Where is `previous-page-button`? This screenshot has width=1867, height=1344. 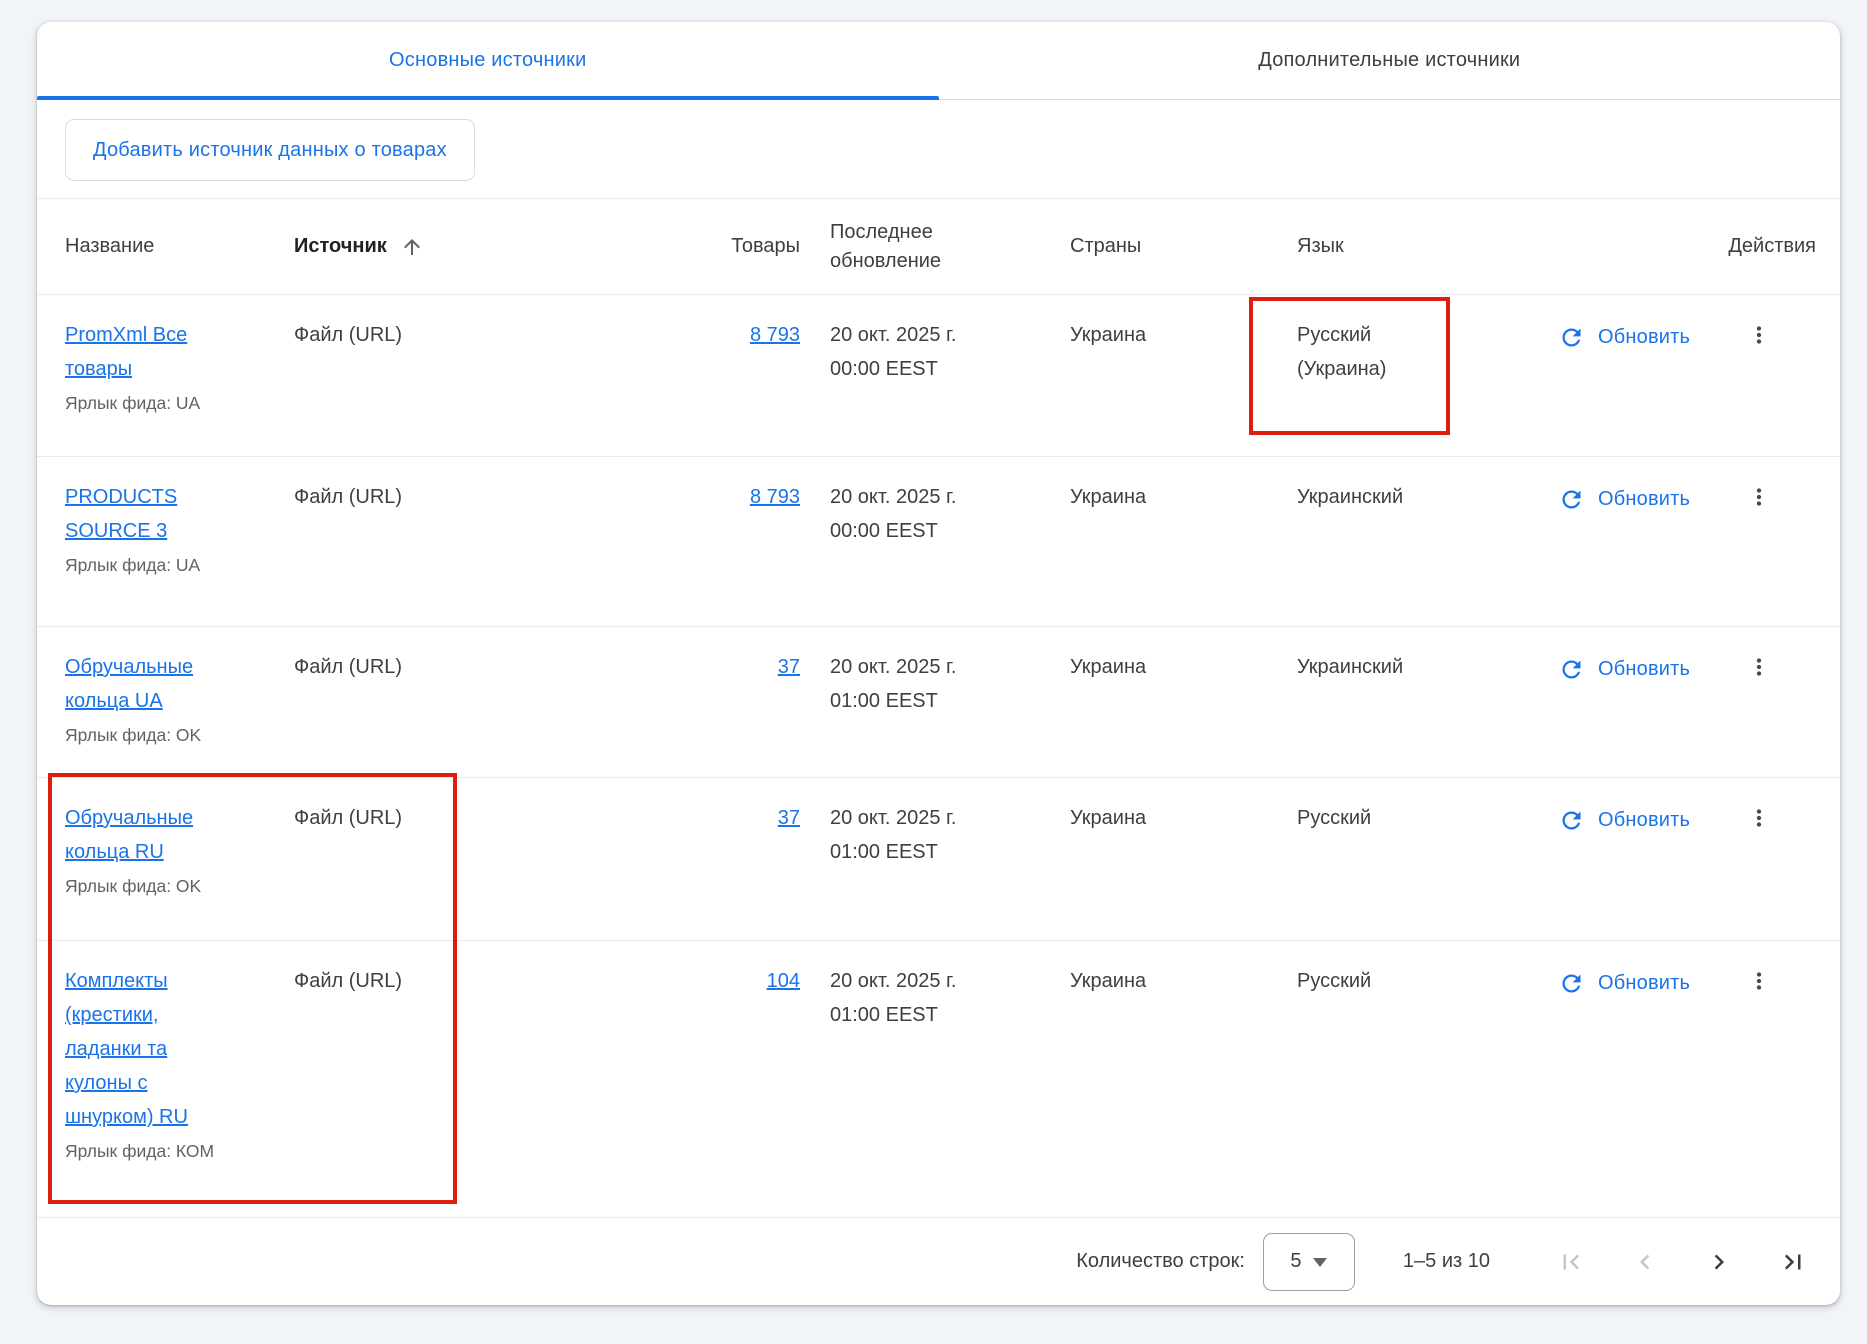 previous-page-button is located at coordinates (1645, 1262).